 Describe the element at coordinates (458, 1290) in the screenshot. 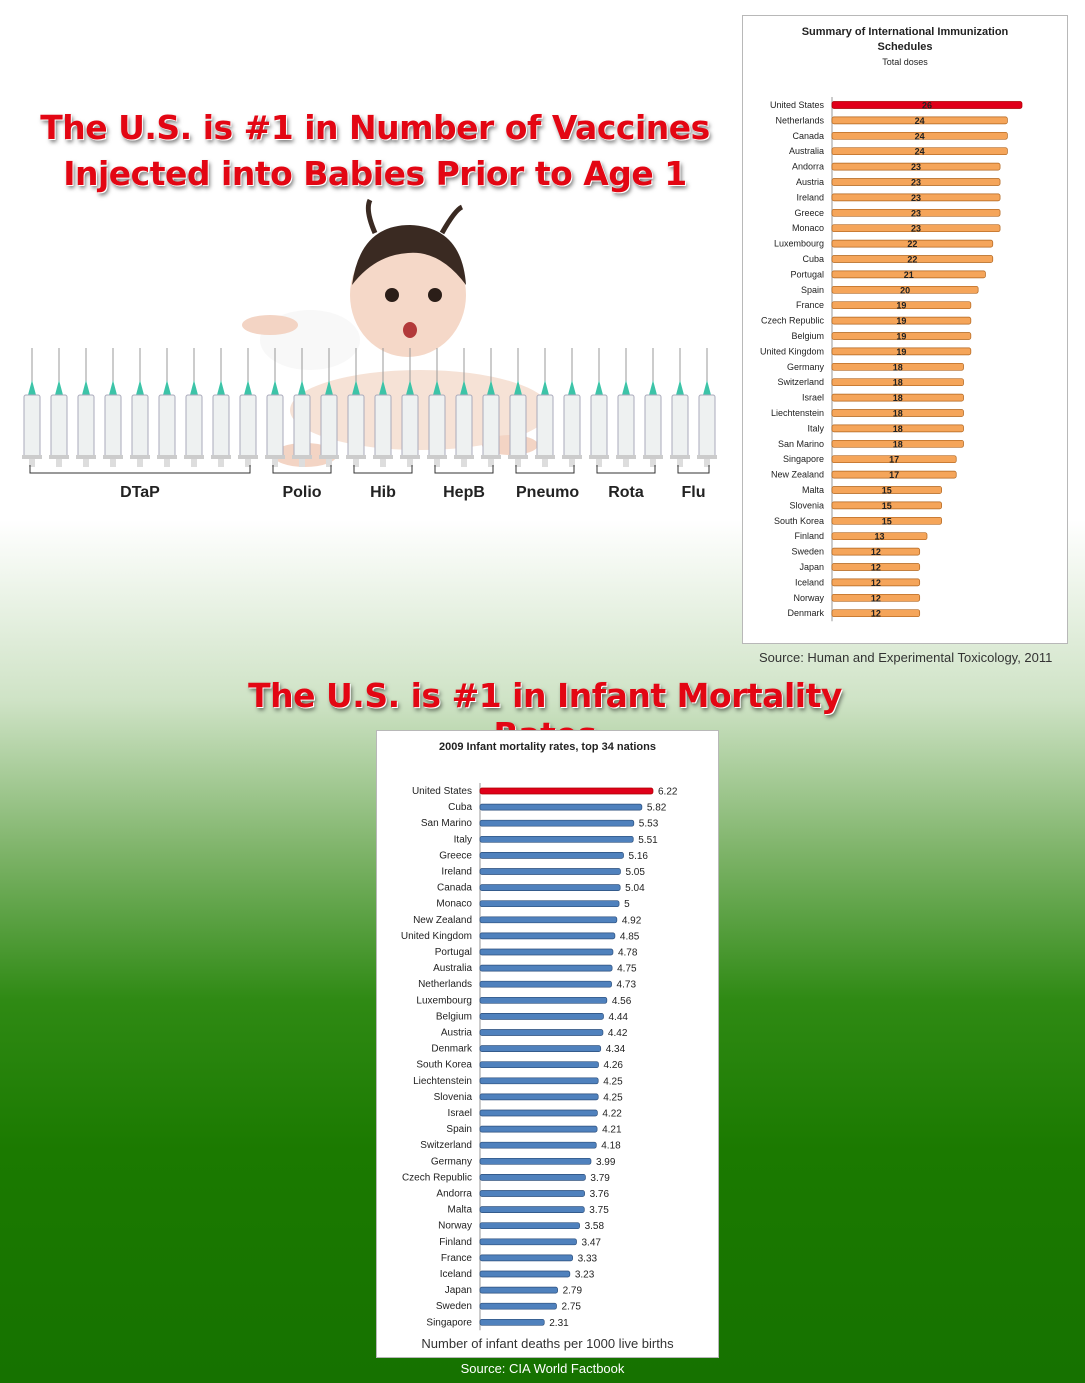

I see `category-label: Japan` at that location.